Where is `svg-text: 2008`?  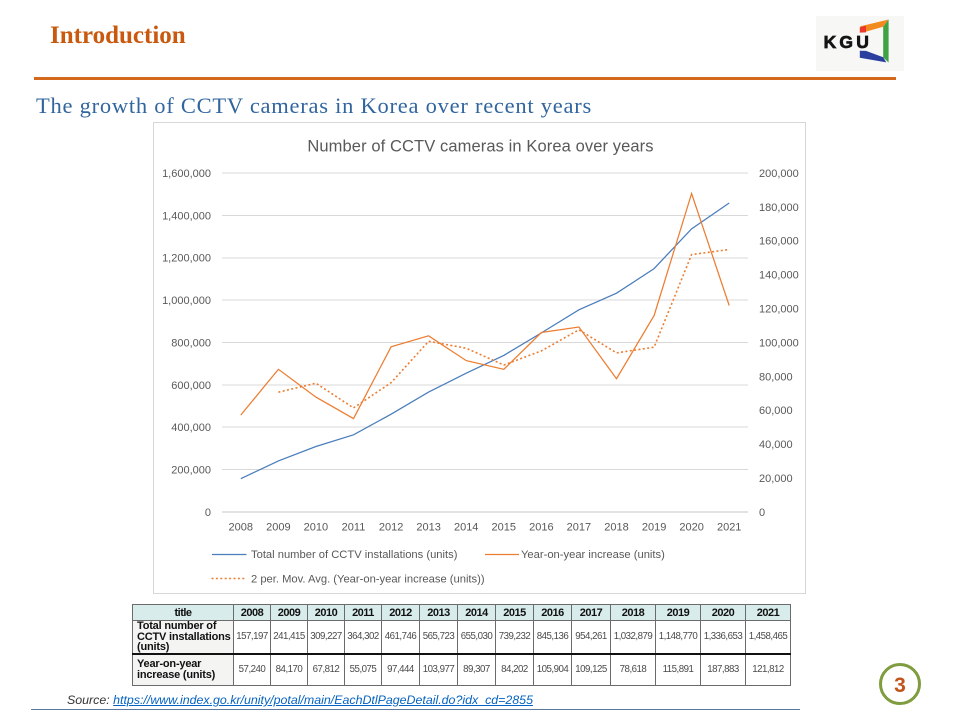
svg-text: 2008 is located at coordinates (241, 528).